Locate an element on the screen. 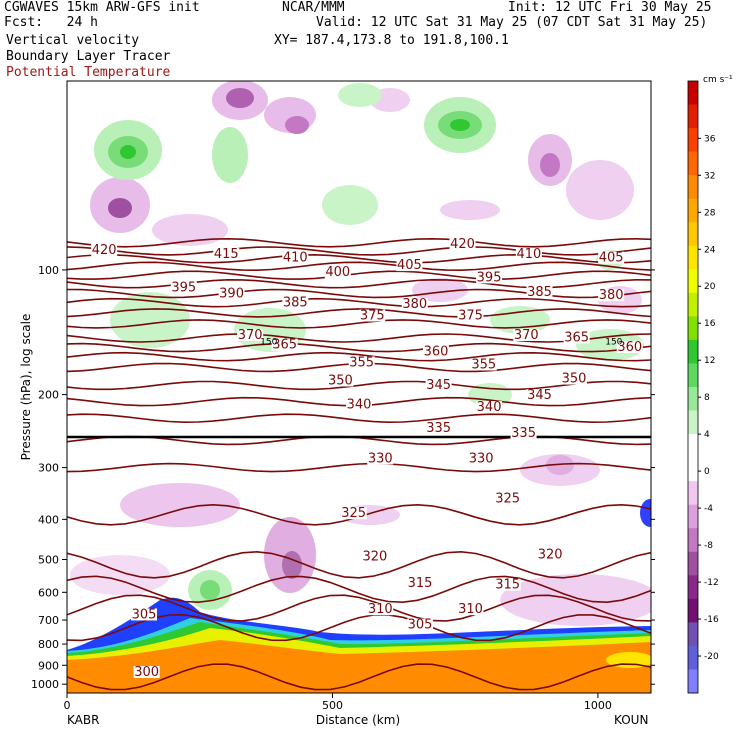 The height and width of the screenshot is (740, 740). x-axis: 0 500 1000 is located at coordinates (338, 702).